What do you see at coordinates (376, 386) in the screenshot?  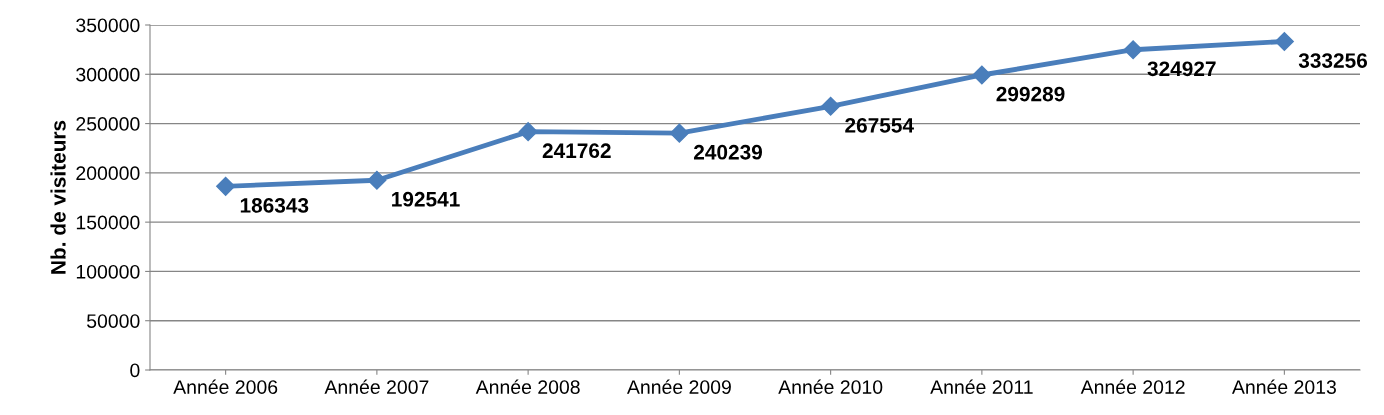 I see `x-tick-label: Année 2007` at bounding box center [376, 386].